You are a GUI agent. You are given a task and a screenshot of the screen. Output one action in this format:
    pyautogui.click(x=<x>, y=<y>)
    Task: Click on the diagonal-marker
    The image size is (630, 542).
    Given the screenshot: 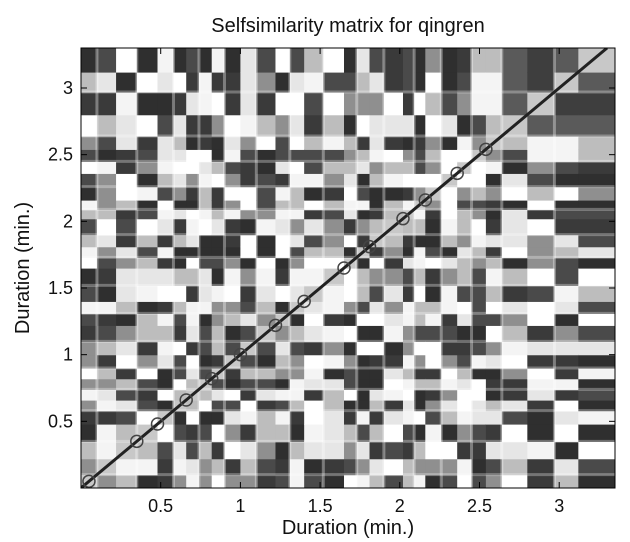 What is the action you would take?
    pyautogui.click(x=186, y=400)
    